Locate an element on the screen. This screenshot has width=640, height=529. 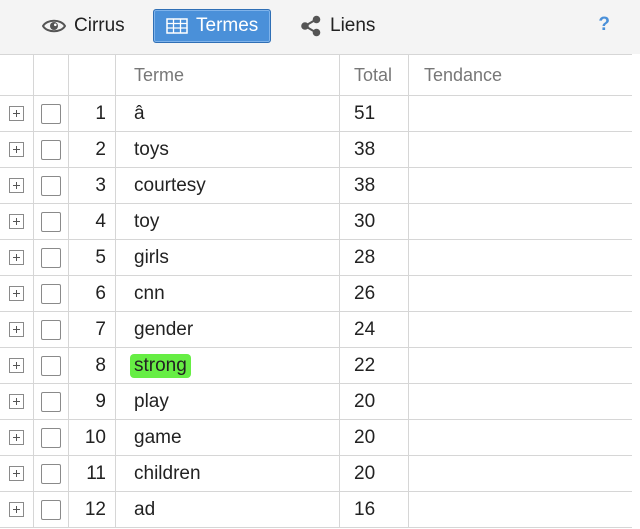
row-term-cell: gender is located at coordinates (228, 329).